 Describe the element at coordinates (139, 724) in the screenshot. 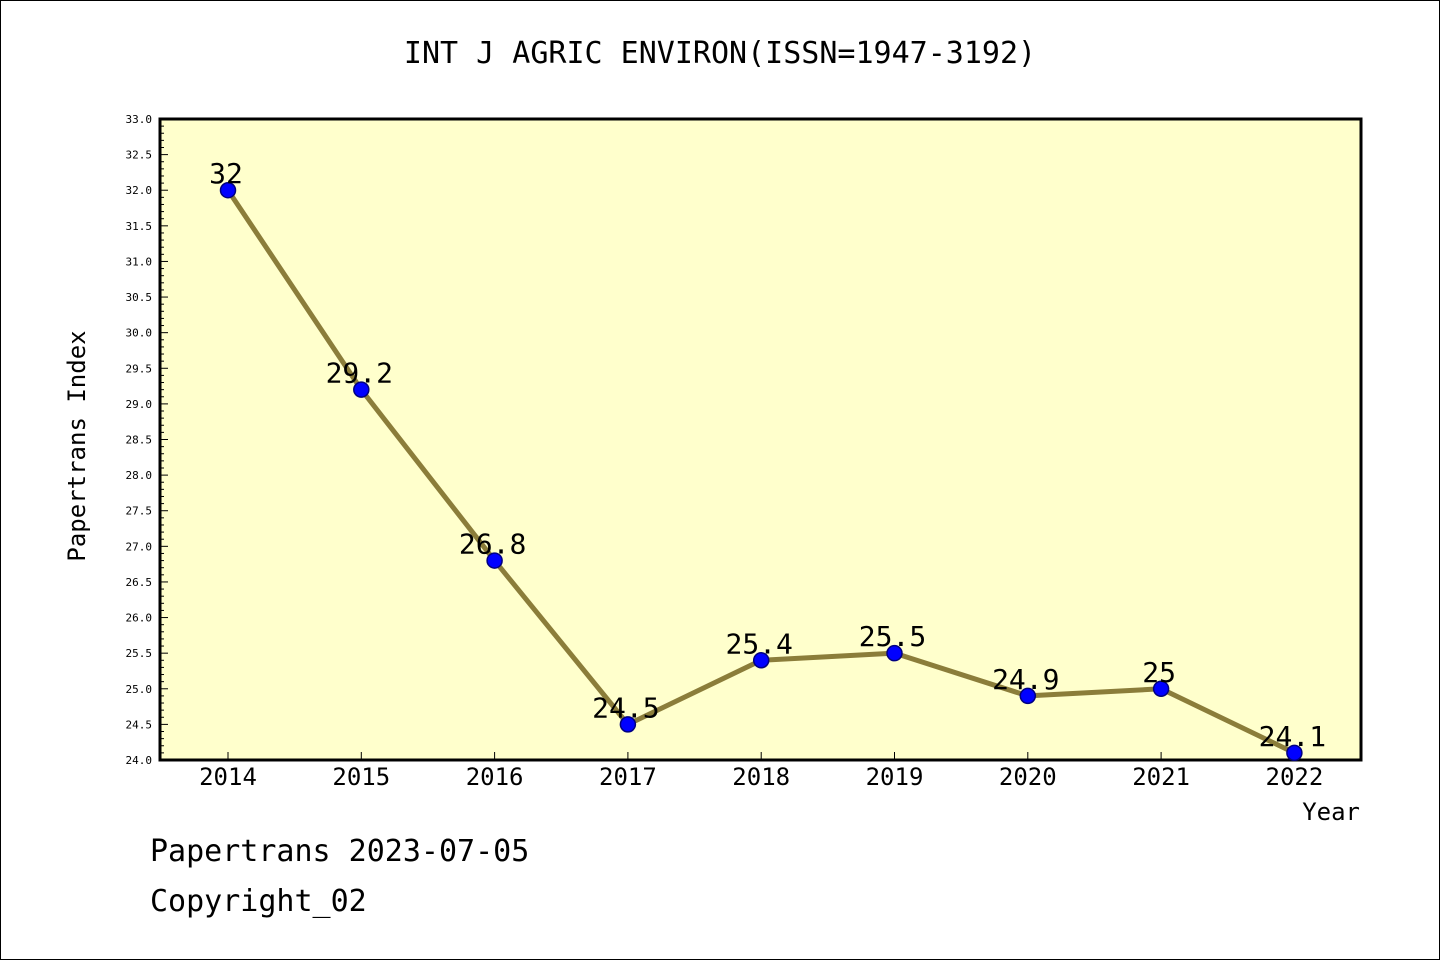

I see `y-tick-label: 24.5` at that location.